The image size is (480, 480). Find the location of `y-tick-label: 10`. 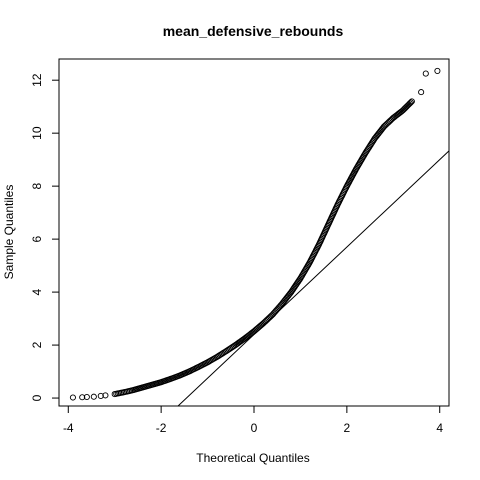

y-tick-label: 10 is located at coordinates (37, 133).